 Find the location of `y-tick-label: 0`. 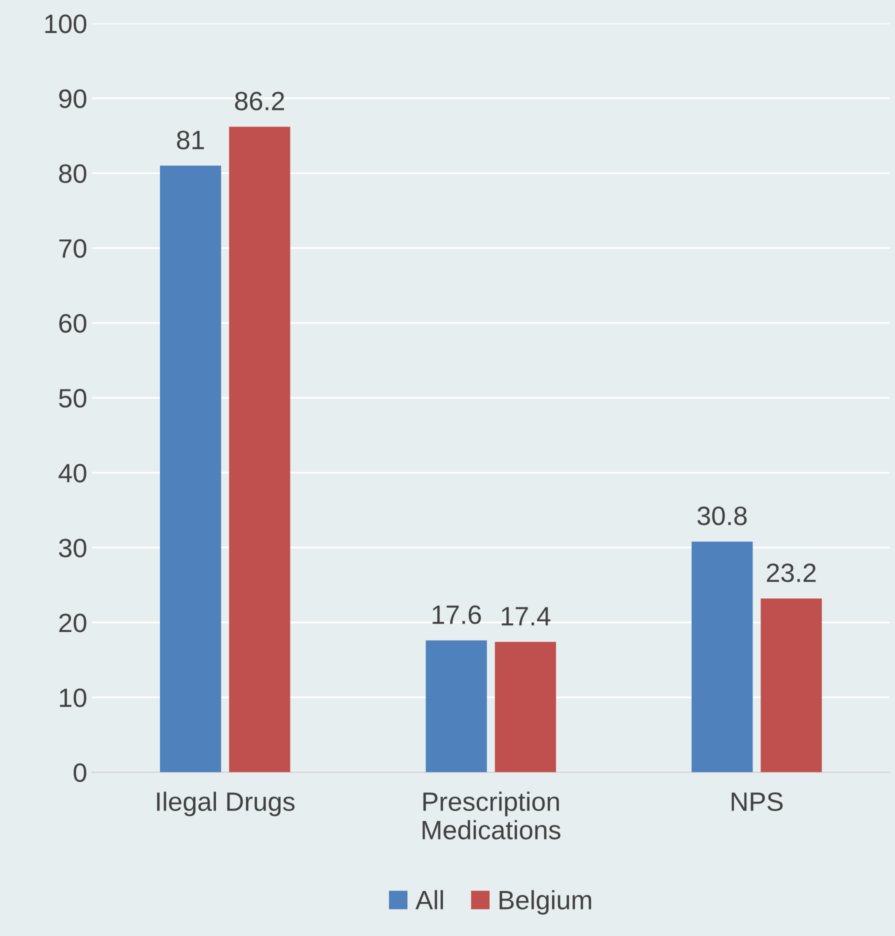

y-tick-label: 0 is located at coordinates (80, 772).